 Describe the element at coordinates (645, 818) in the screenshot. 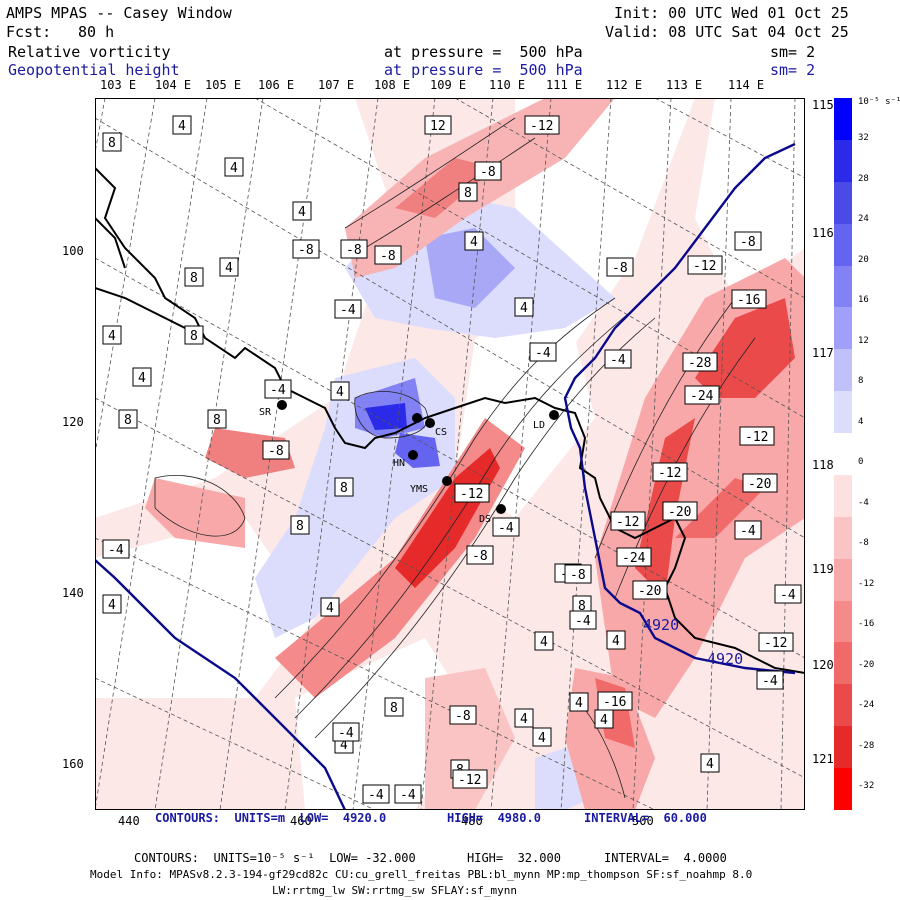

I see `height-contour-interval: INTERVAL= 60.000` at that location.